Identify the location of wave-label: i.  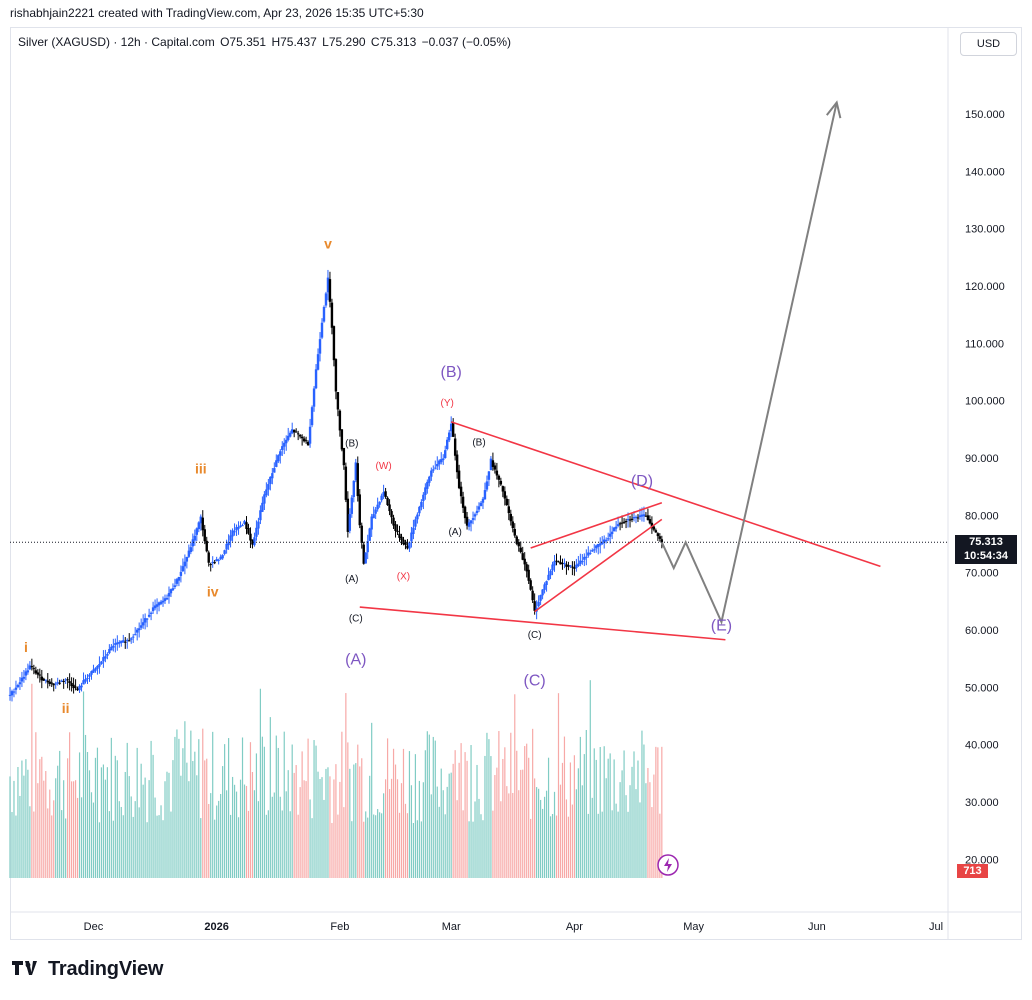
(26, 647).